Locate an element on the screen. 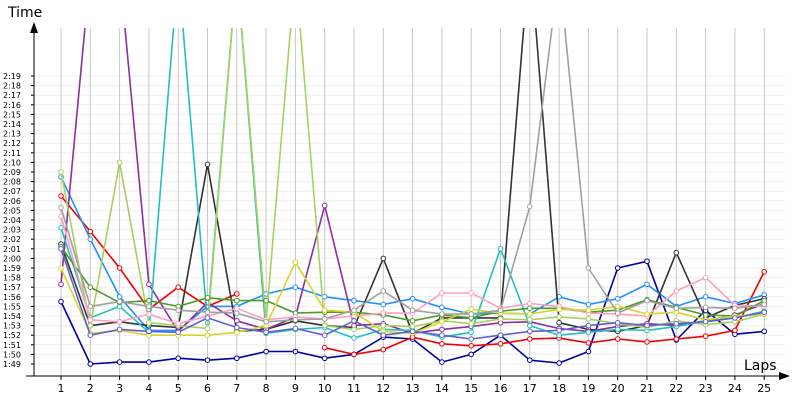 The image size is (800, 400). x-tick-label: 2 is located at coordinates (90, 388).